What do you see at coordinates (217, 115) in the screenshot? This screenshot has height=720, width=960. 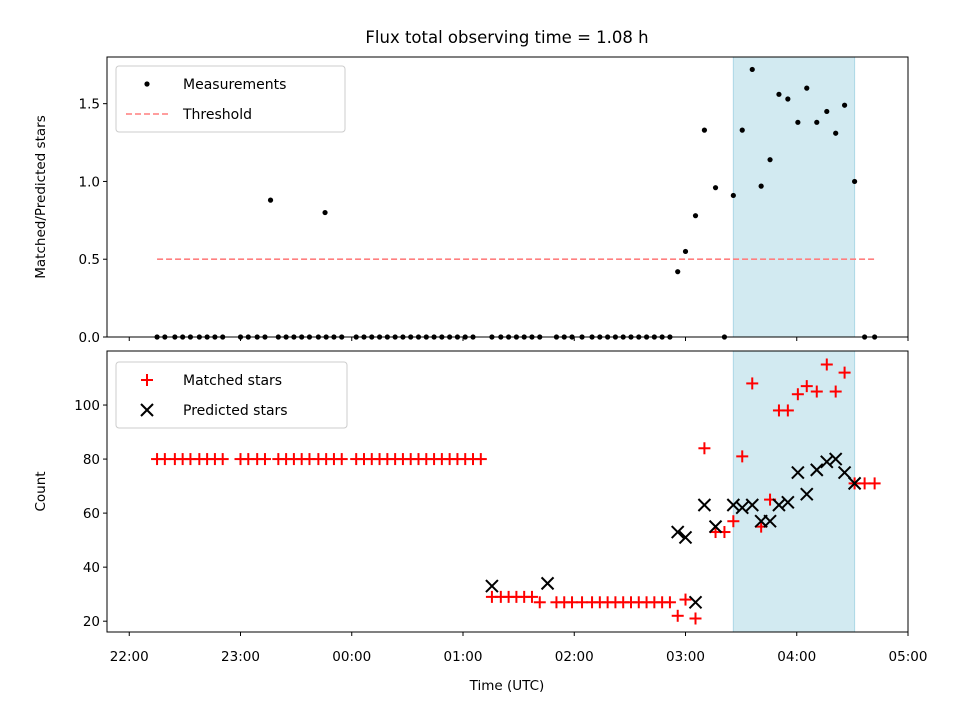 I see `legend-label-threshold: Threshold` at bounding box center [217, 115].